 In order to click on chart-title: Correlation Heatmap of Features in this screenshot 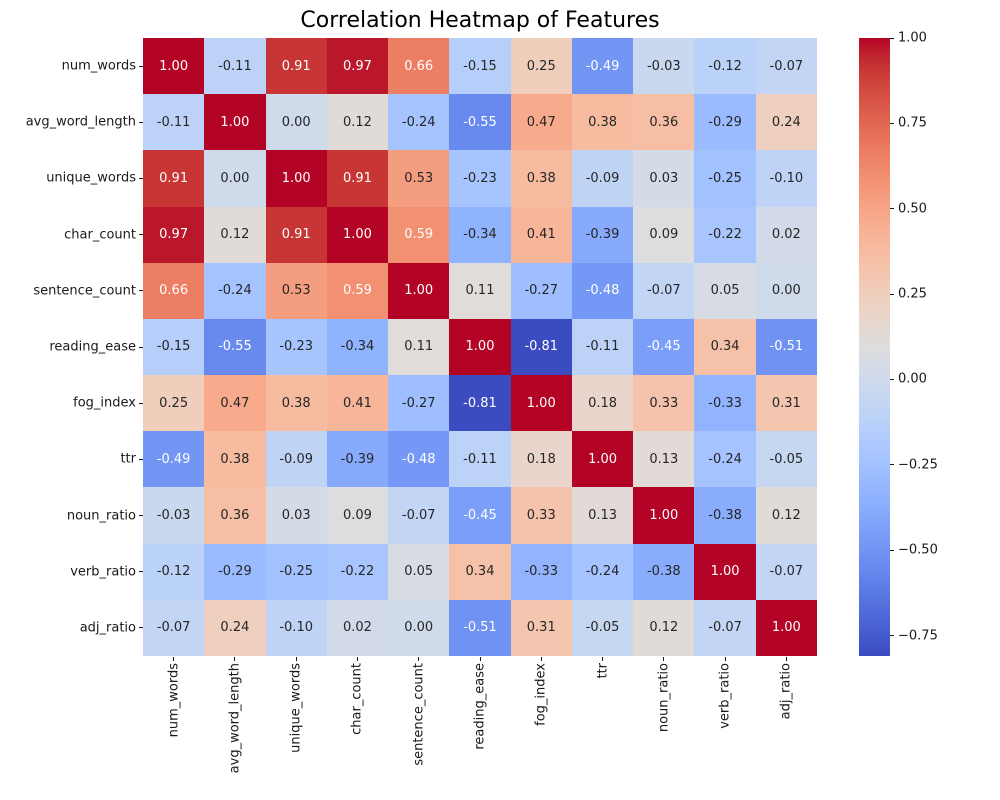, I will do `click(480, 20)`.